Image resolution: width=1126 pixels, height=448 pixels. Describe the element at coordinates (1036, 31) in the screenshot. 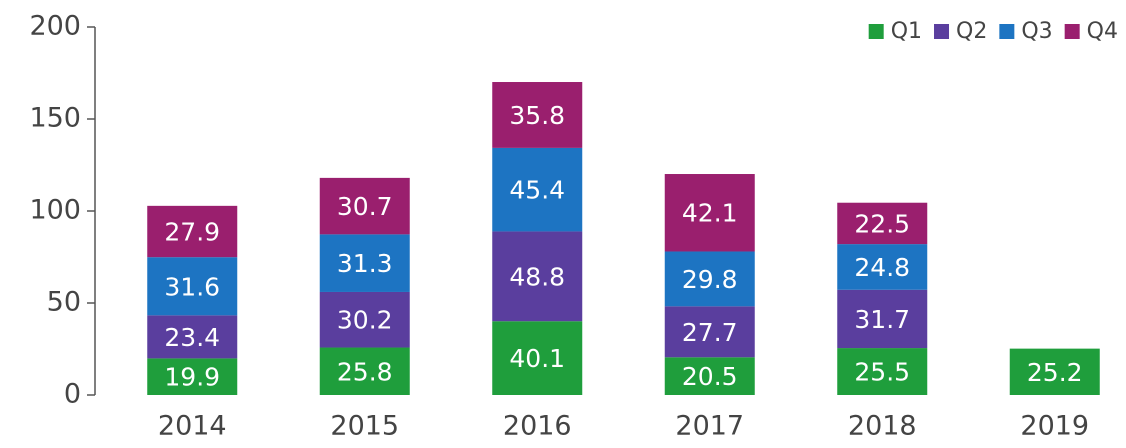

I see `legend-label: Q3` at that location.